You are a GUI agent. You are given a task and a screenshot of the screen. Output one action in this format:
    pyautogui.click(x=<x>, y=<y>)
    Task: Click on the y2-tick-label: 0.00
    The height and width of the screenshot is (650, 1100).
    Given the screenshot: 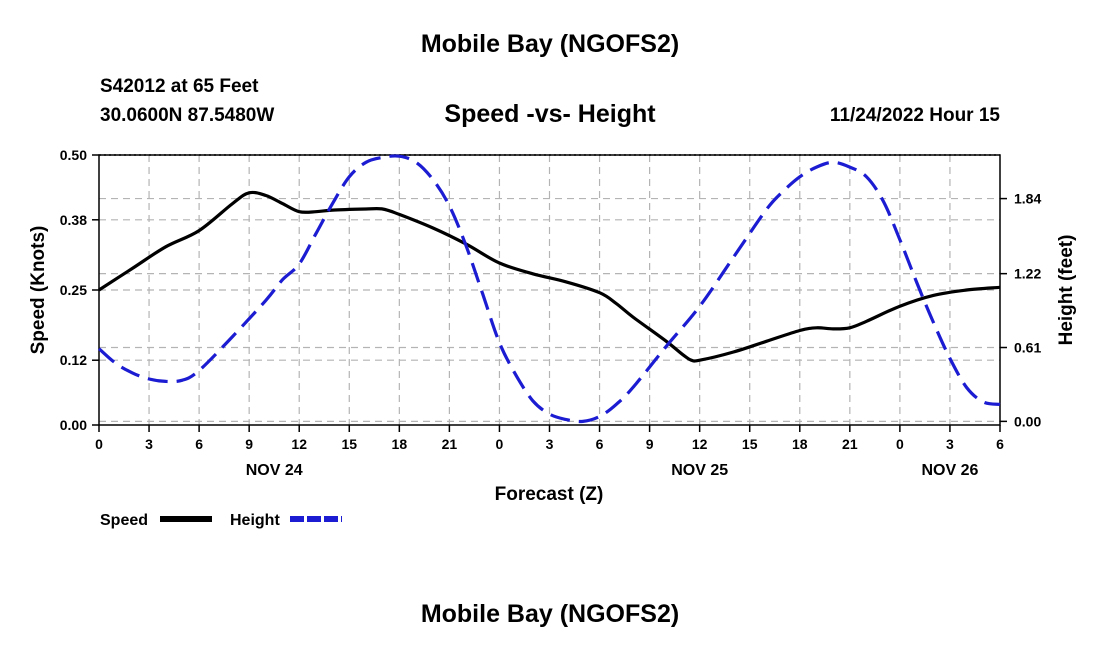 What is the action you would take?
    pyautogui.click(x=1027, y=421)
    